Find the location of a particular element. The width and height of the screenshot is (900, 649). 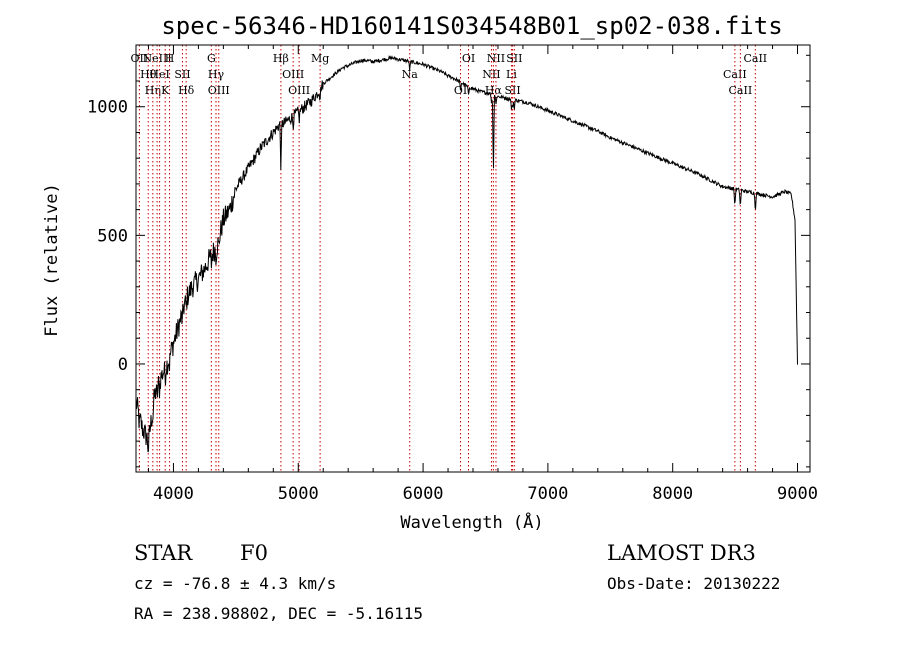

line-label-11: OIII is located at coordinates (219, 90).